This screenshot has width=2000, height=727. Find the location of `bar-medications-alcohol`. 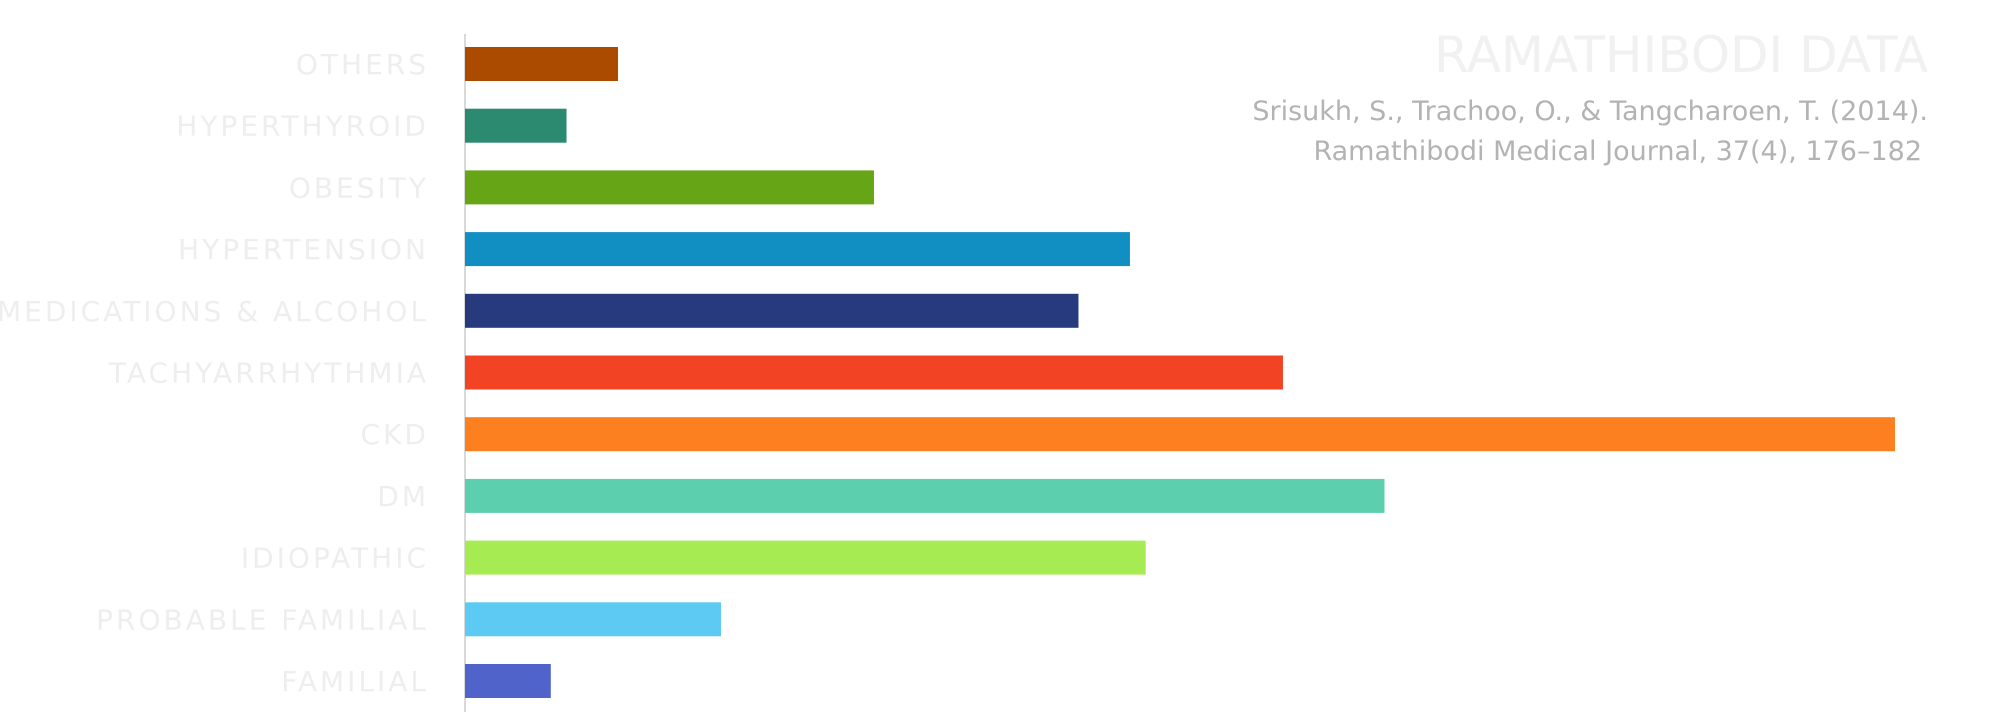

bar-medications-alcohol is located at coordinates (772, 310).